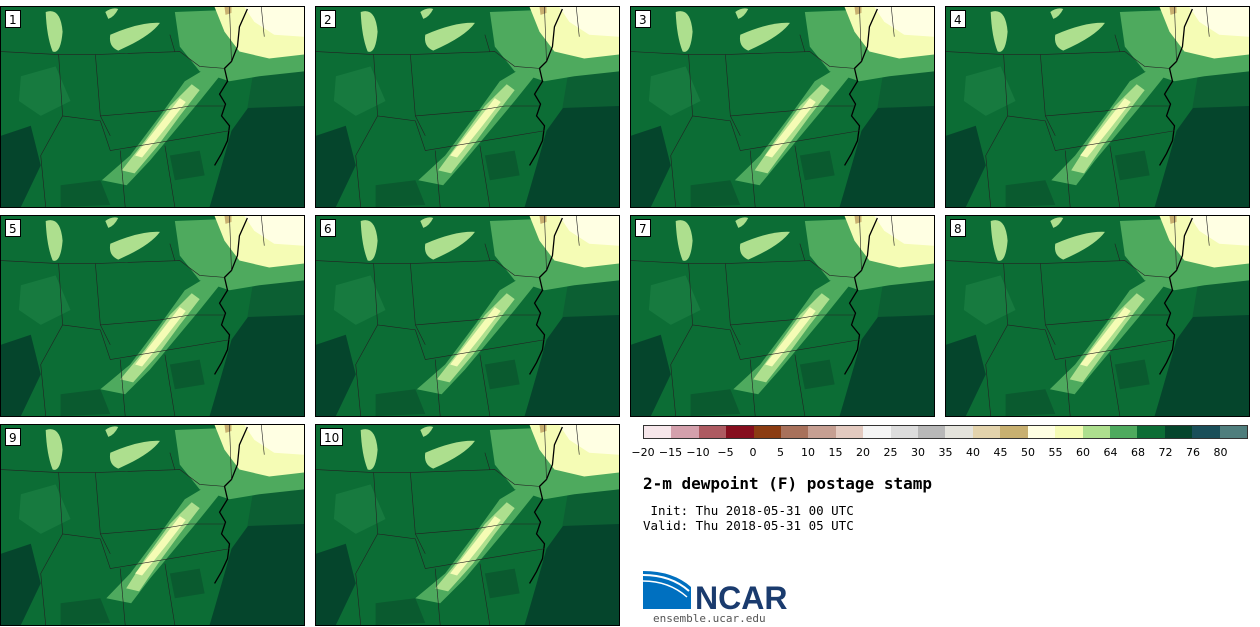  What do you see at coordinates (1138, 452) in the screenshot?
I see `colorbar-tick: 68` at bounding box center [1138, 452].